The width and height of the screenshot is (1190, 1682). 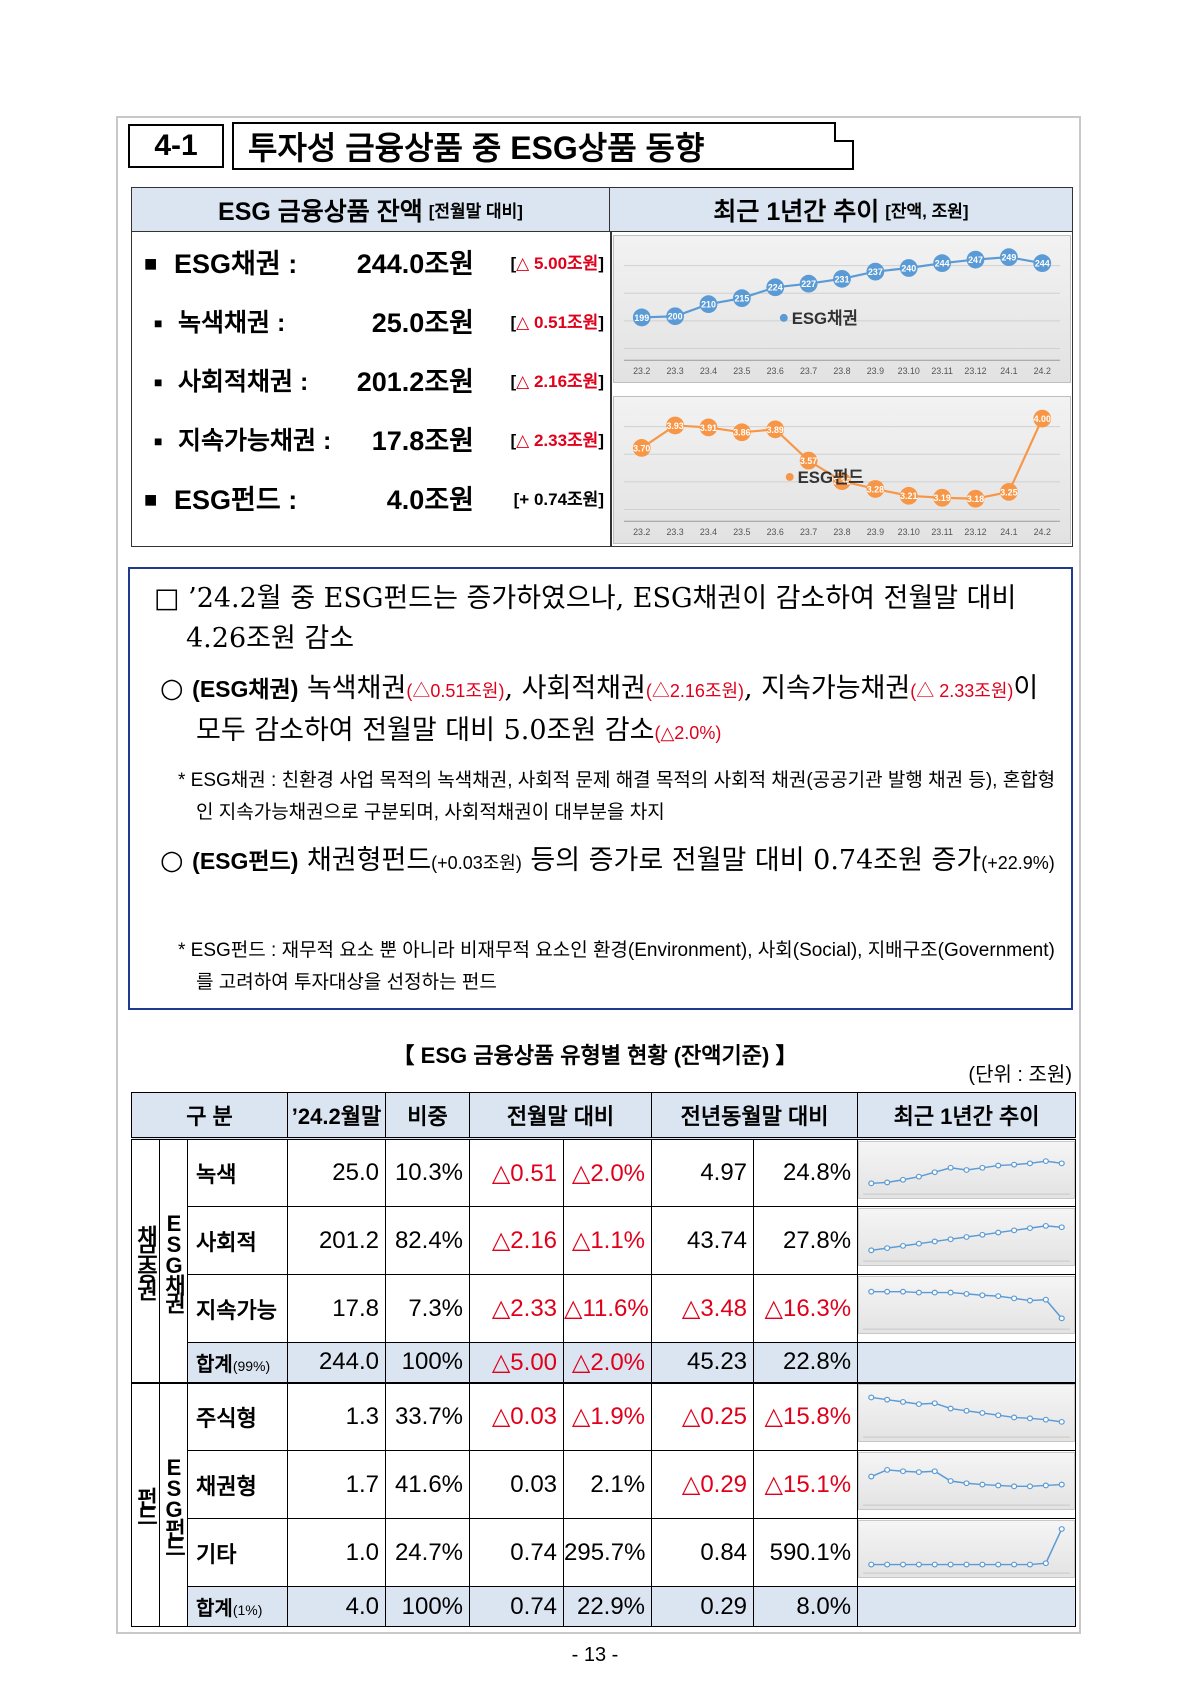 I want to click on esg-bond-legend-marker, so click(x=783, y=317).